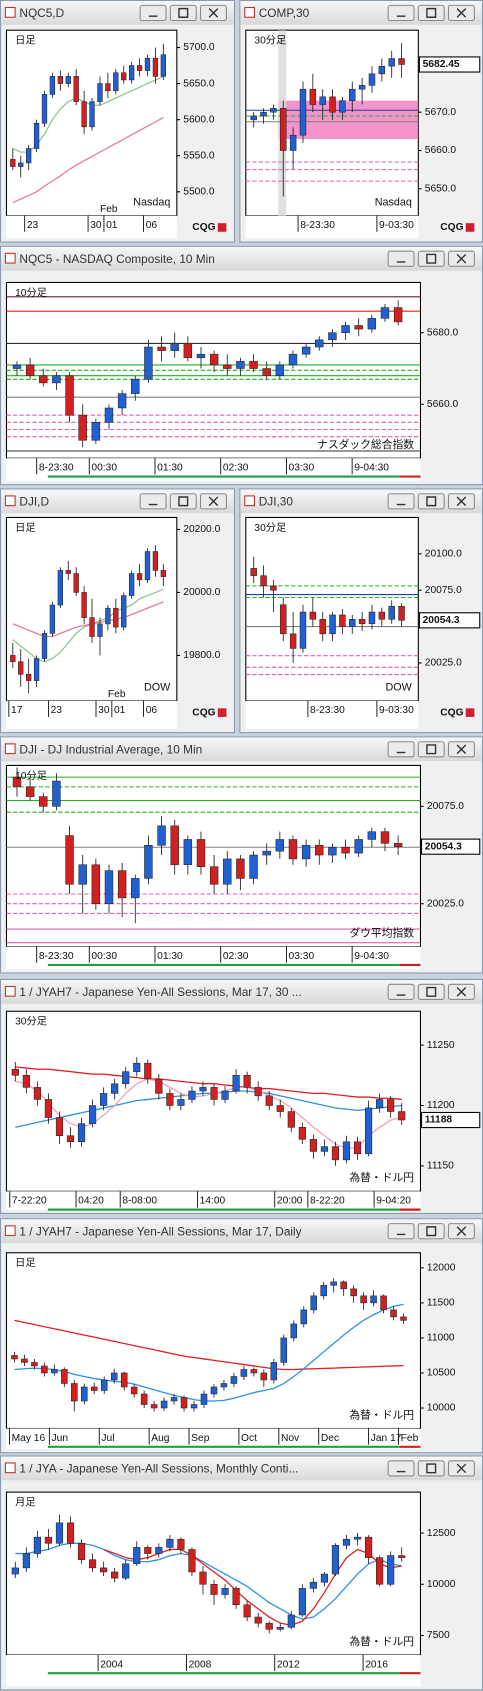 The image size is (483, 1691). I want to click on y-tick-label: 5660.0, so click(441, 150).